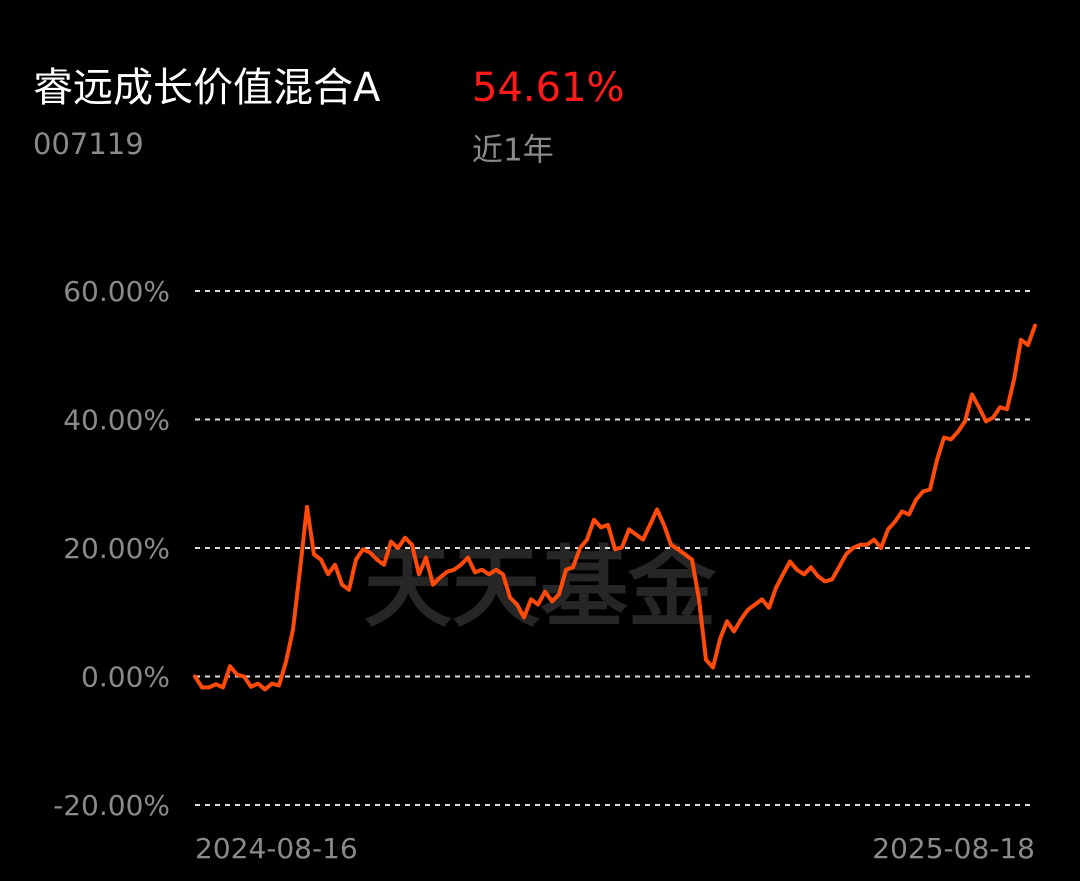  What do you see at coordinates (207, 88) in the screenshot?
I see `fund-title: 睿远成长价值混合A` at bounding box center [207, 88].